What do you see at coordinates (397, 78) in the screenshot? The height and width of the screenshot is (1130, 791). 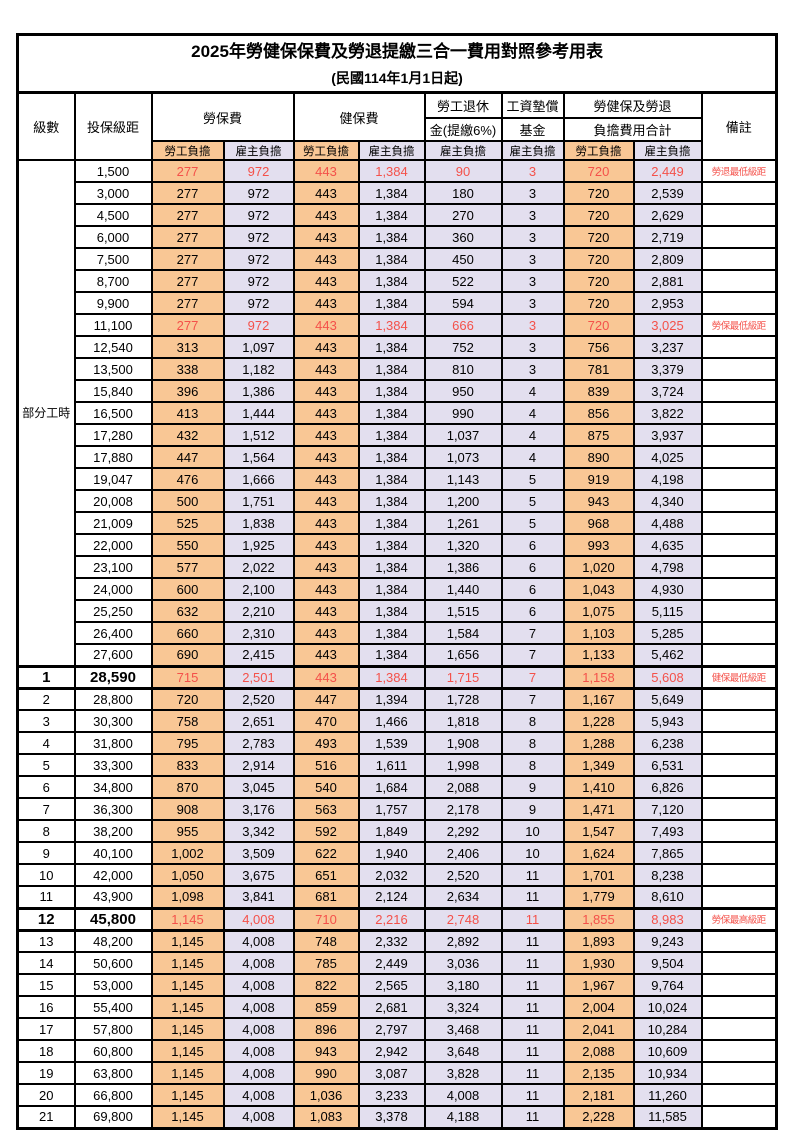 I see `page-title-line2: (民國114年1月1日起)` at bounding box center [397, 78].